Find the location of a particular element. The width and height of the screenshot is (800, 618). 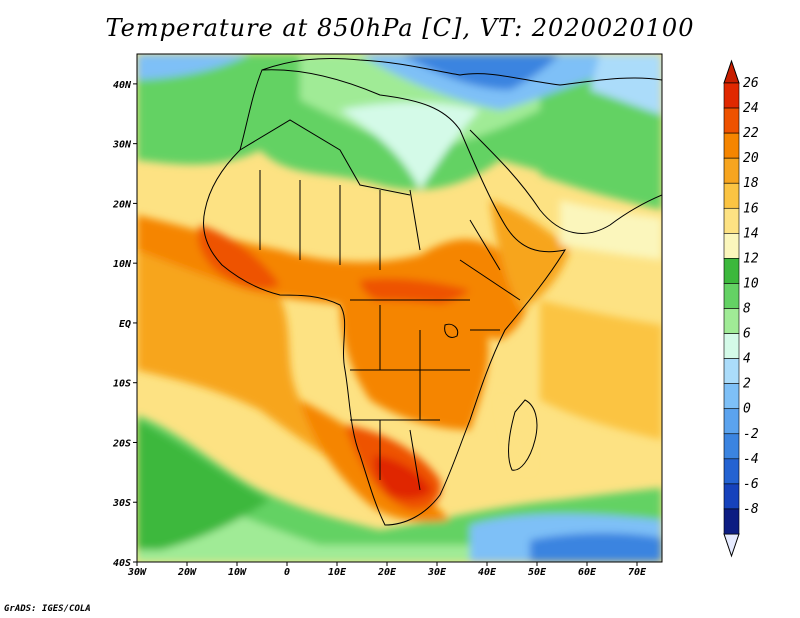

field-northwest-blue is located at coordinates (193, 67).